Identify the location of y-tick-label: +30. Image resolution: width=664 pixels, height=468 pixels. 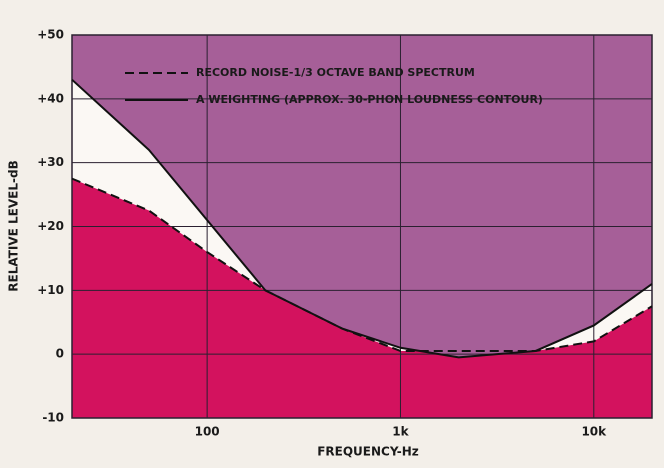
(50, 162).